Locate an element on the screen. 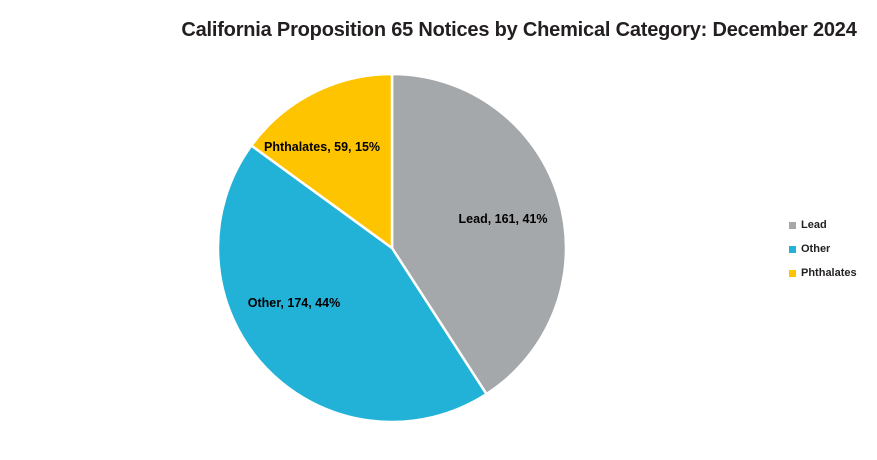 Image resolution: width=877 pixels, height=460 pixels. legend-item-other: Other is located at coordinates (823, 249).